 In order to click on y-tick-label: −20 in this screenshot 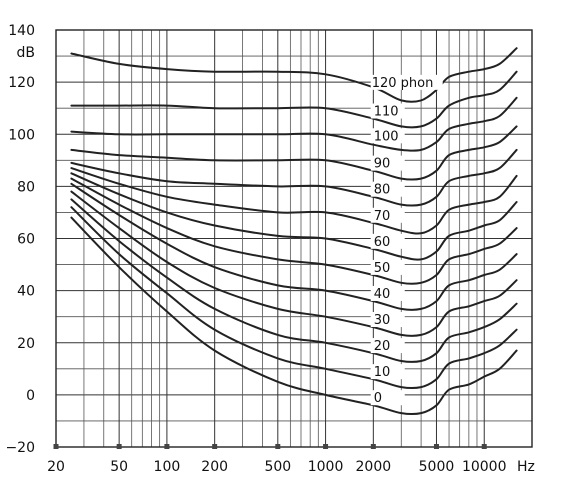, I will do `click(20, 448)`.